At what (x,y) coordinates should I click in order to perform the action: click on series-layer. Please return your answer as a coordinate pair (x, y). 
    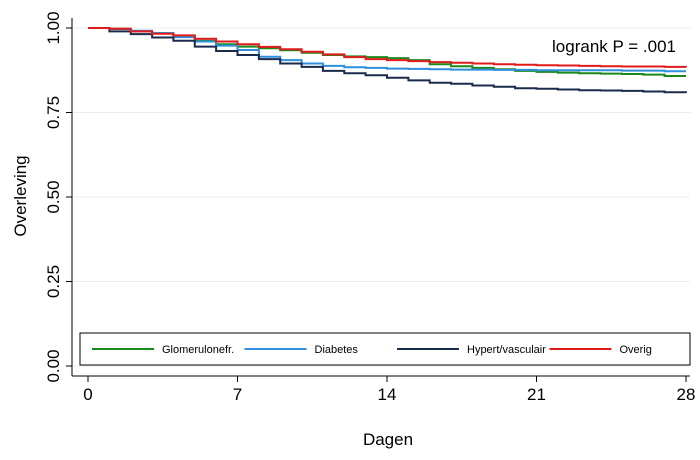
    Looking at the image, I should click on (387, 60).